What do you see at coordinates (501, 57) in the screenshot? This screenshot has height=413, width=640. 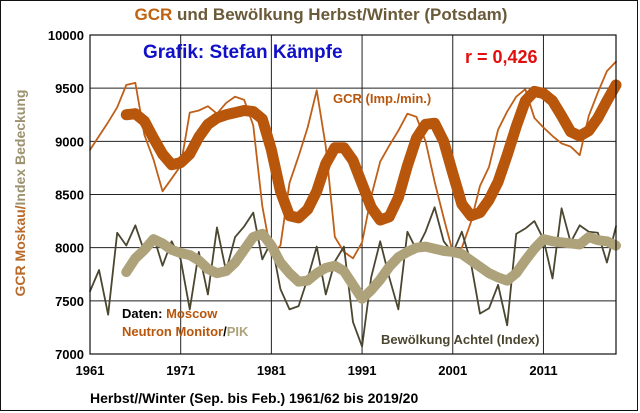 I see `correlation-label: r = 0,426` at bounding box center [501, 57].